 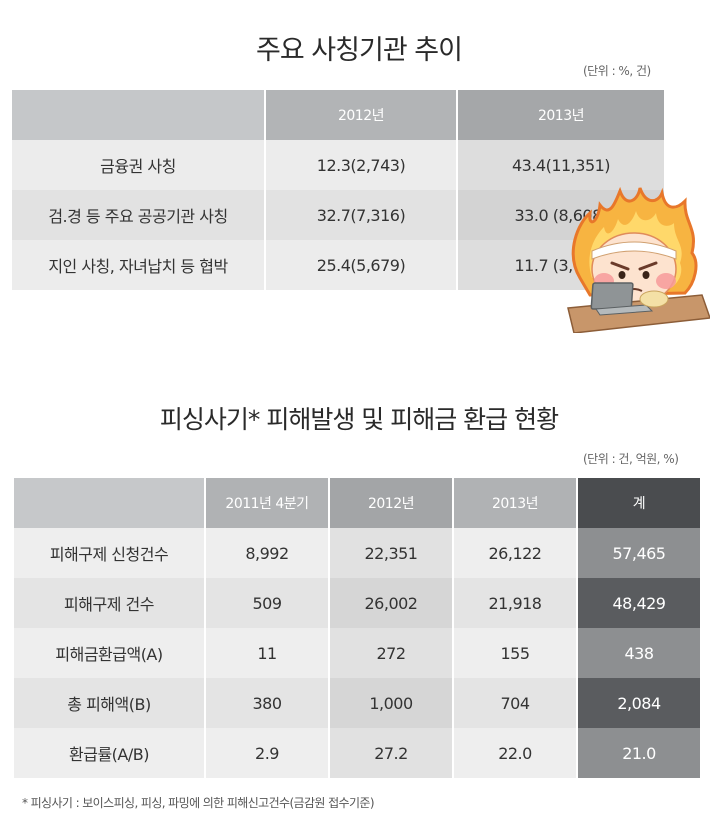 What do you see at coordinates (138, 215) in the screenshot?
I see `row-label: 검.경 등 주요 공공기관 사칭` at bounding box center [138, 215].